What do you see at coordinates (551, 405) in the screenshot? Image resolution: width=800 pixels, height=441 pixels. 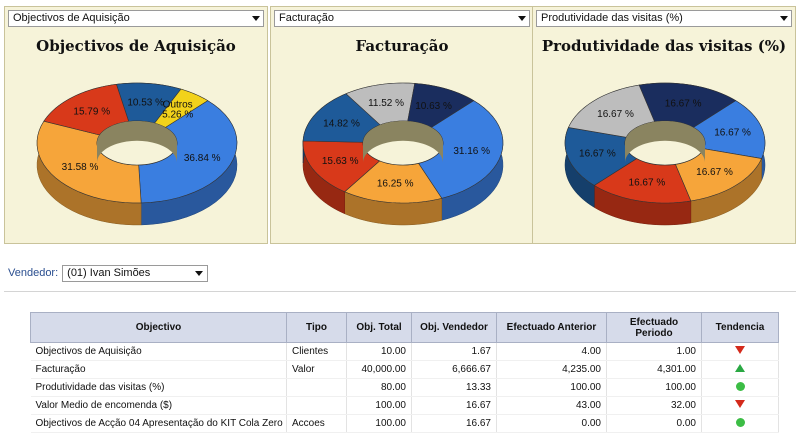 I see `cell-efectuado-anterior: 43.00` at bounding box center [551, 405].